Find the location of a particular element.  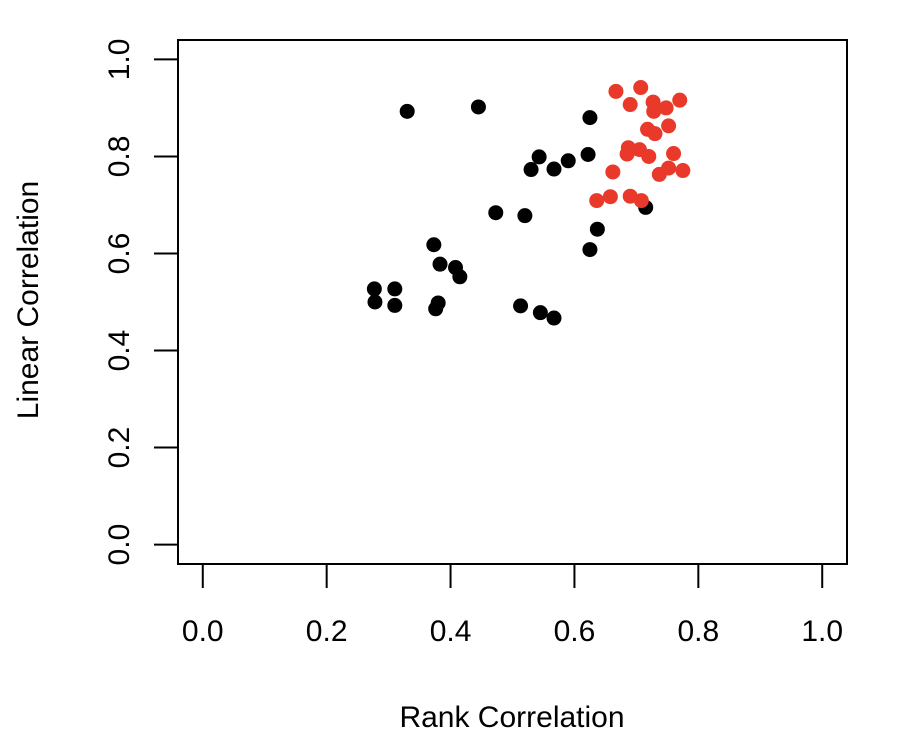

x-axis: 0.0 0.2 0.4 0.6 0.8 1.0 is located at coordinates (512, 605).